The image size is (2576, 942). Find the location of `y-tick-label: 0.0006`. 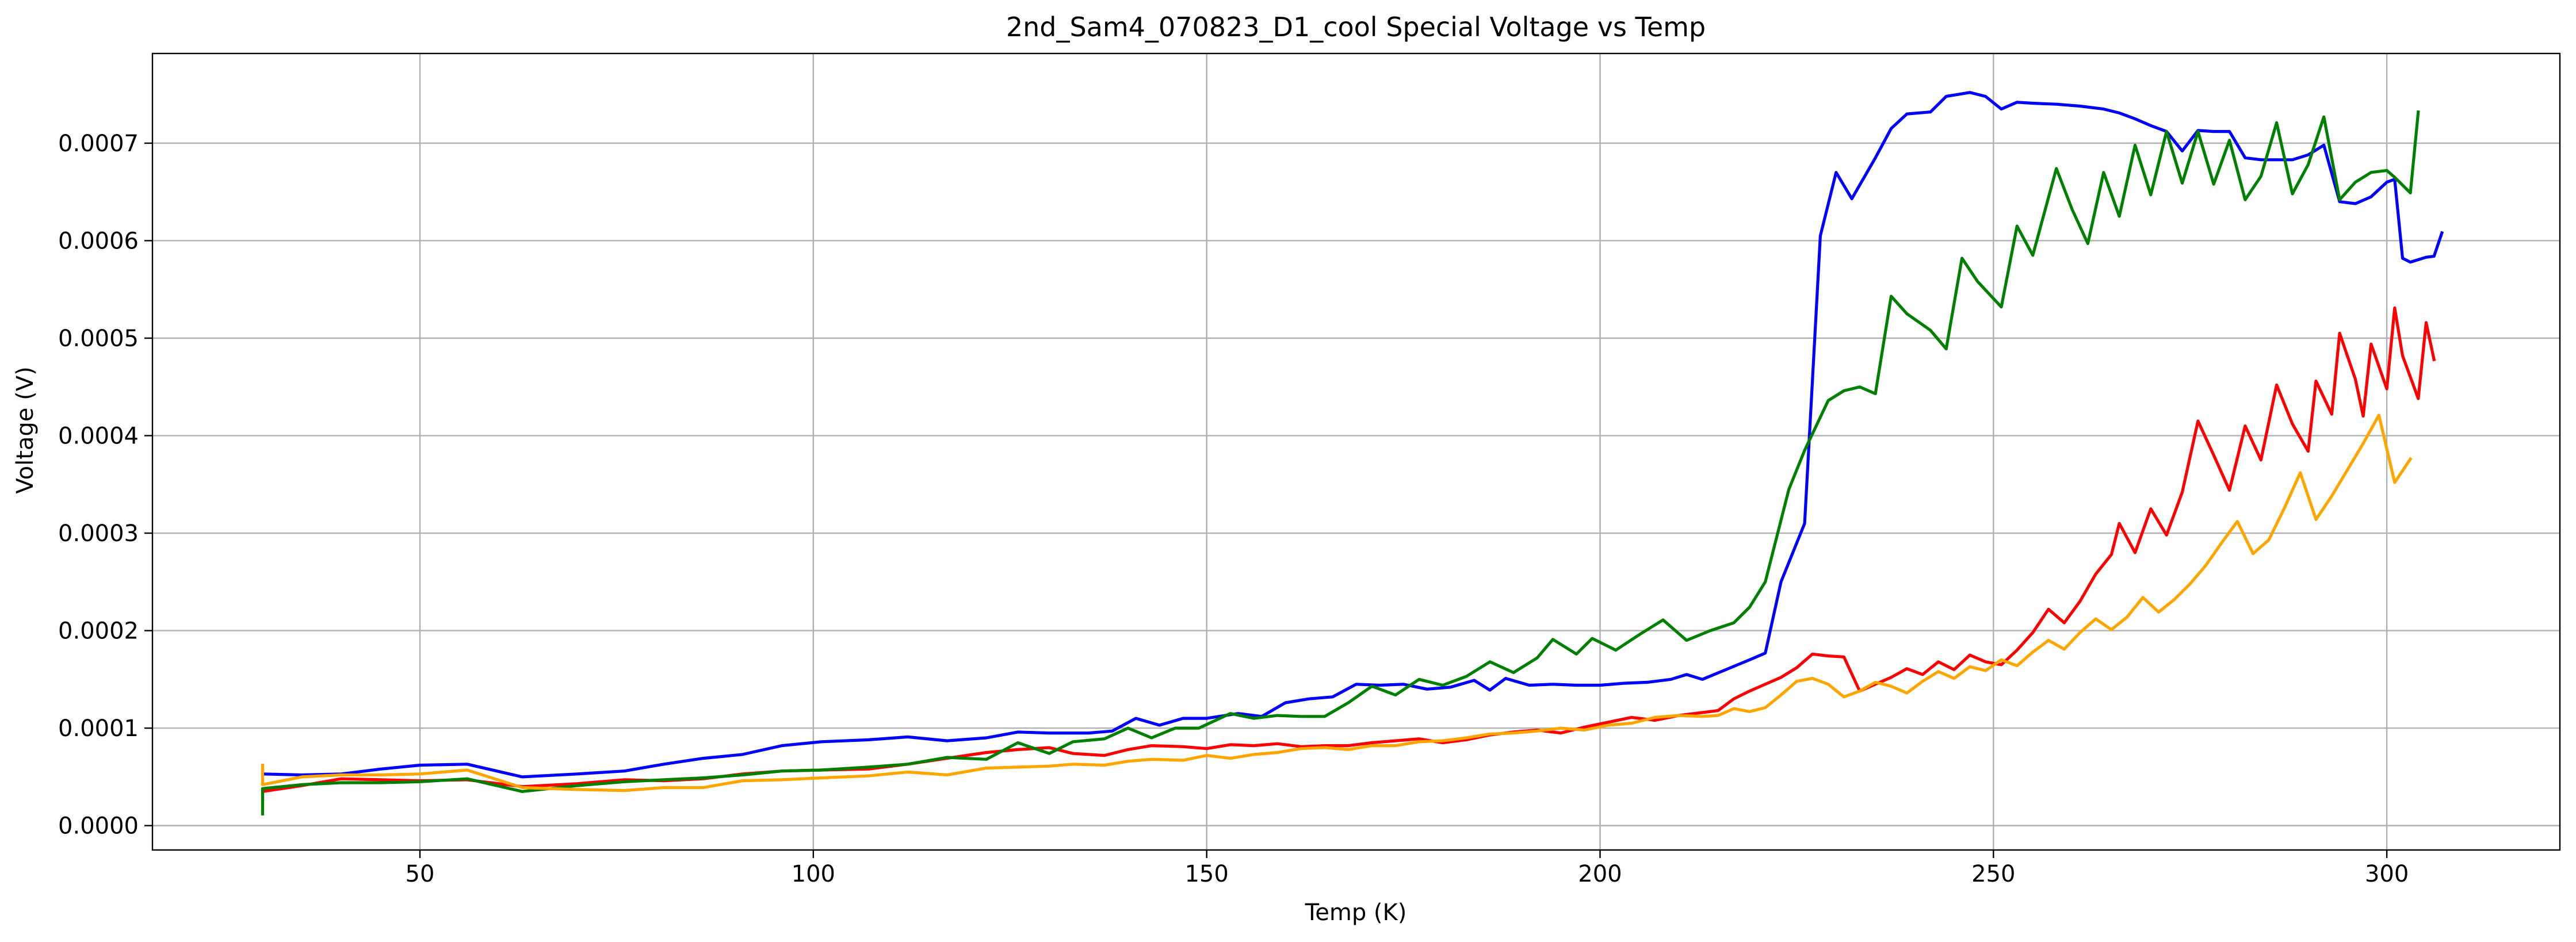

y-tick-label: 0.0006 is located at coordinates (98, 241).